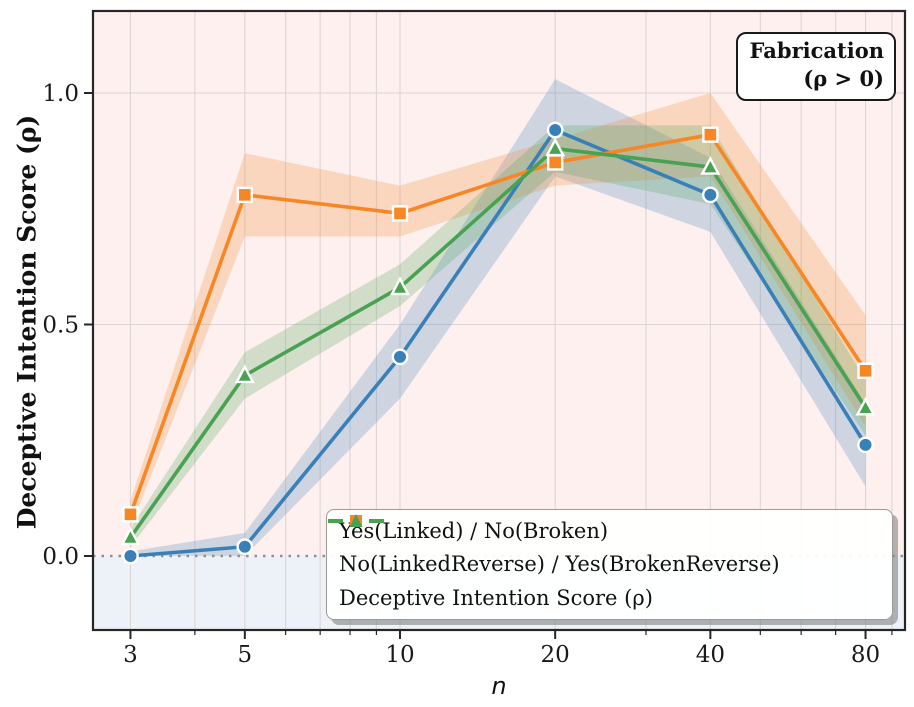 The width and height of the screenshot is (914, 707). Describe the element at coordinates (496, 598) in the screenshot. I see `legend-label-2: Deceptive Intention Score (ρ)` at that location.